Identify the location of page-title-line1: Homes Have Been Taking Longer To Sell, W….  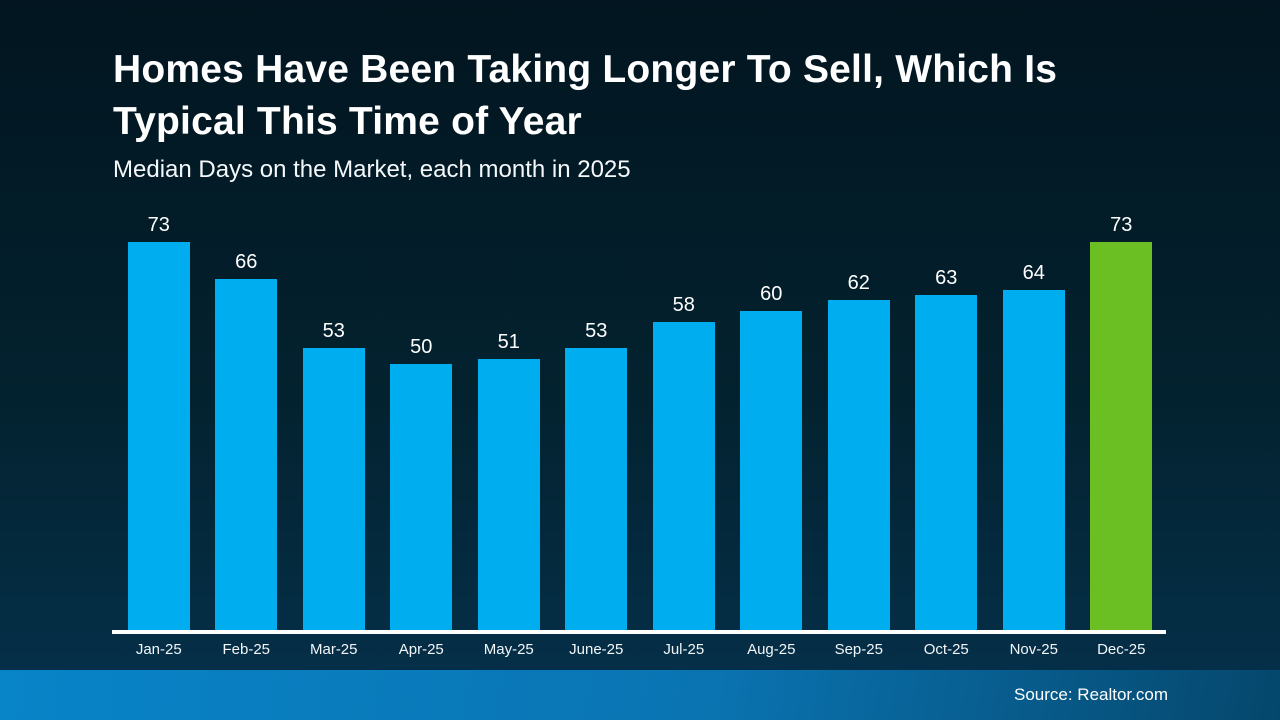
(585, 69).